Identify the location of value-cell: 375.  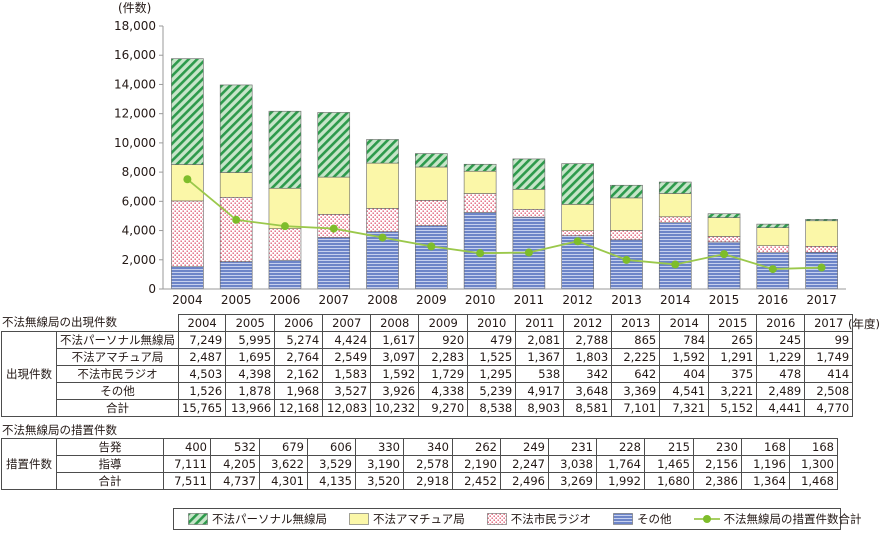
(733, 374).